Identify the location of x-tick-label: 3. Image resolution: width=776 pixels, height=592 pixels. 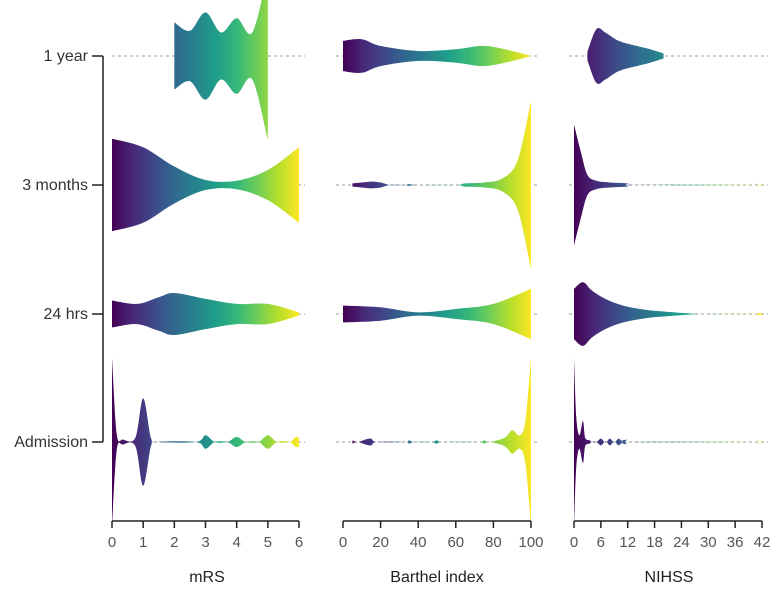
(205, 542).